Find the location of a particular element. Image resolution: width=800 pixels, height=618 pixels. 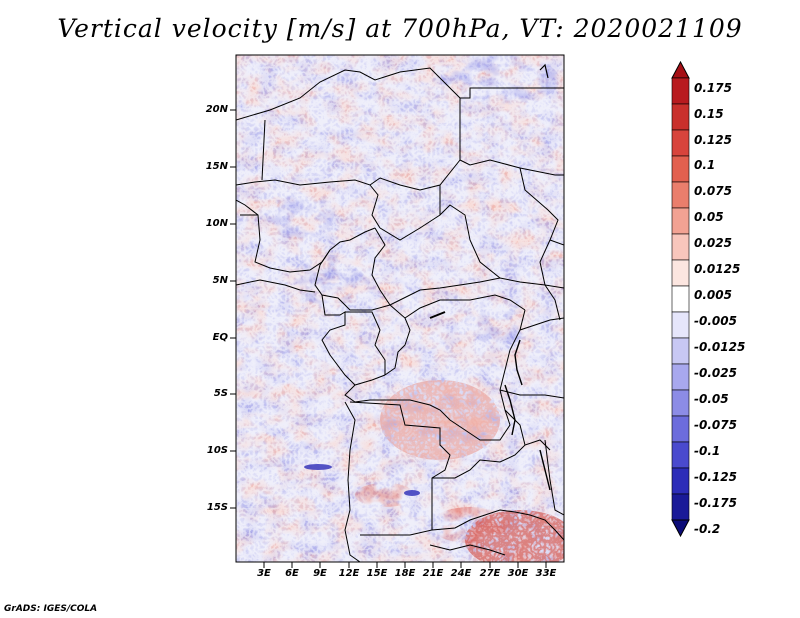

colorbar-label: -0.005 is located at coordinates (715, 321).